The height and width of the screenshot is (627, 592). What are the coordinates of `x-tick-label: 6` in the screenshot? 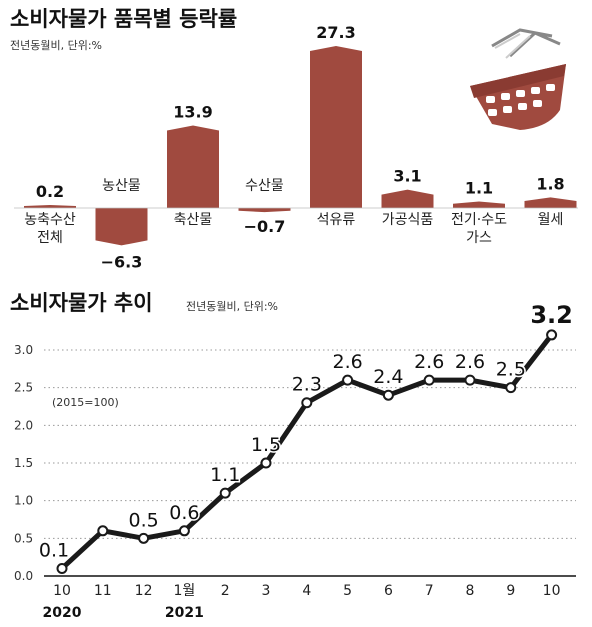 It's located at (388, 591).